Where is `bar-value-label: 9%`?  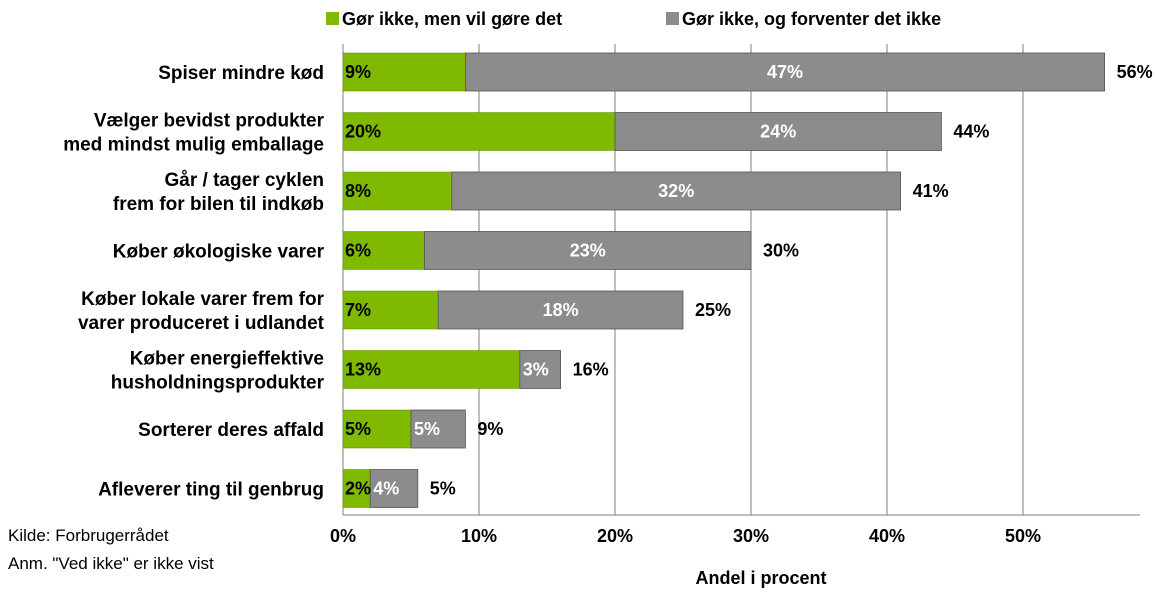 bar-value-label: 9% is located at coordinates (358, 72).